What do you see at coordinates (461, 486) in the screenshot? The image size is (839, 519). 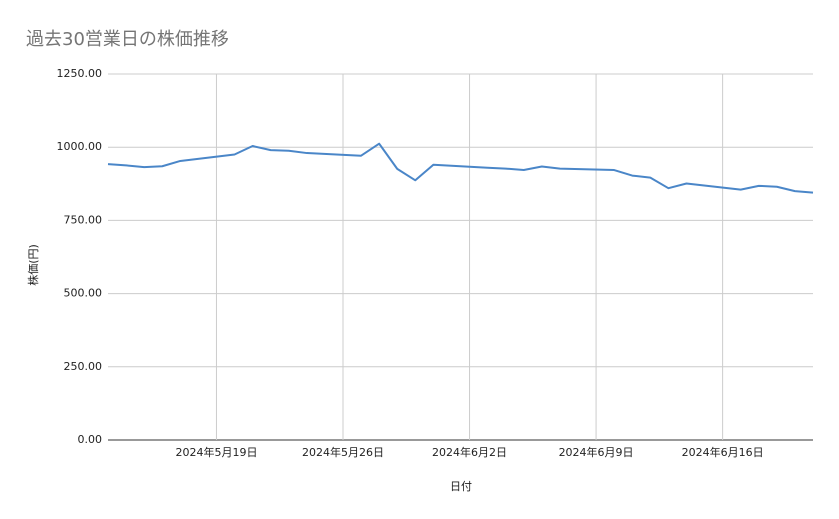 I see `x-axis-title: 日付` at bounding box center [461, 486].